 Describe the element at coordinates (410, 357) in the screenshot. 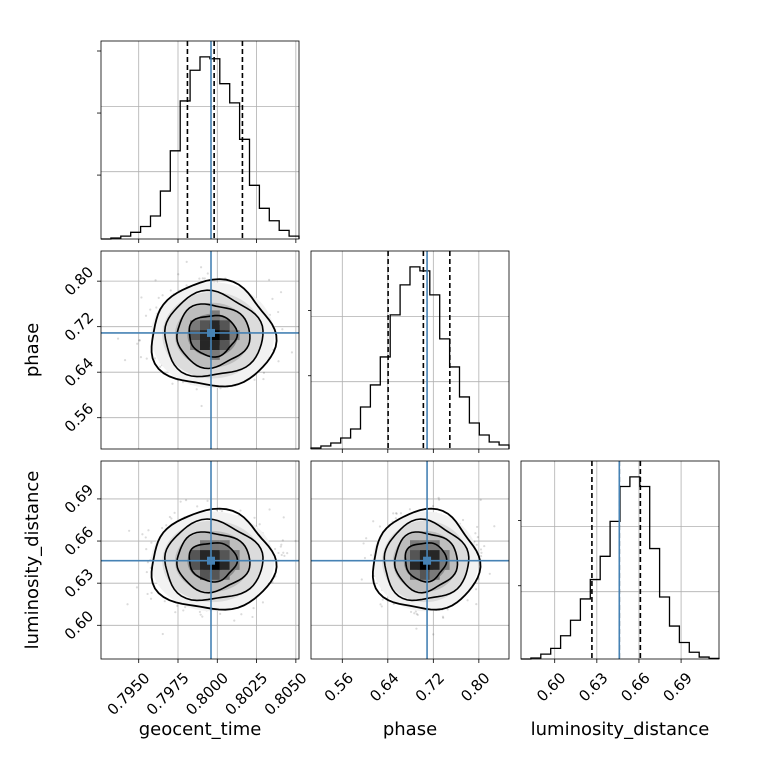

I see `histogram-phase` at that location.